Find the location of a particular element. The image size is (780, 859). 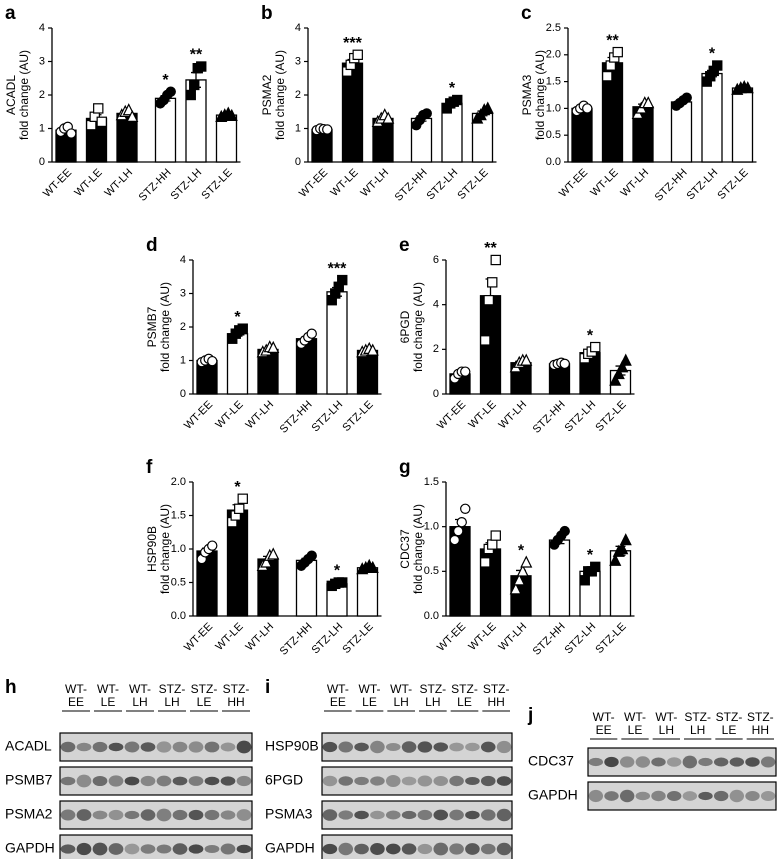

bar is located at coordinates (226, 138).